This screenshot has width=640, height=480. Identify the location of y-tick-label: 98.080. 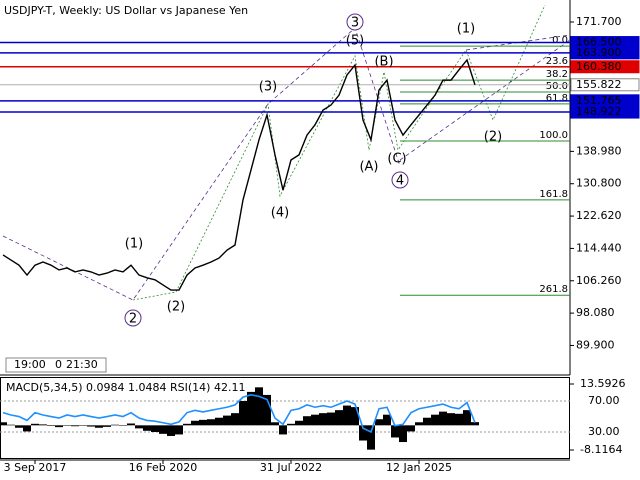
(595, 312).